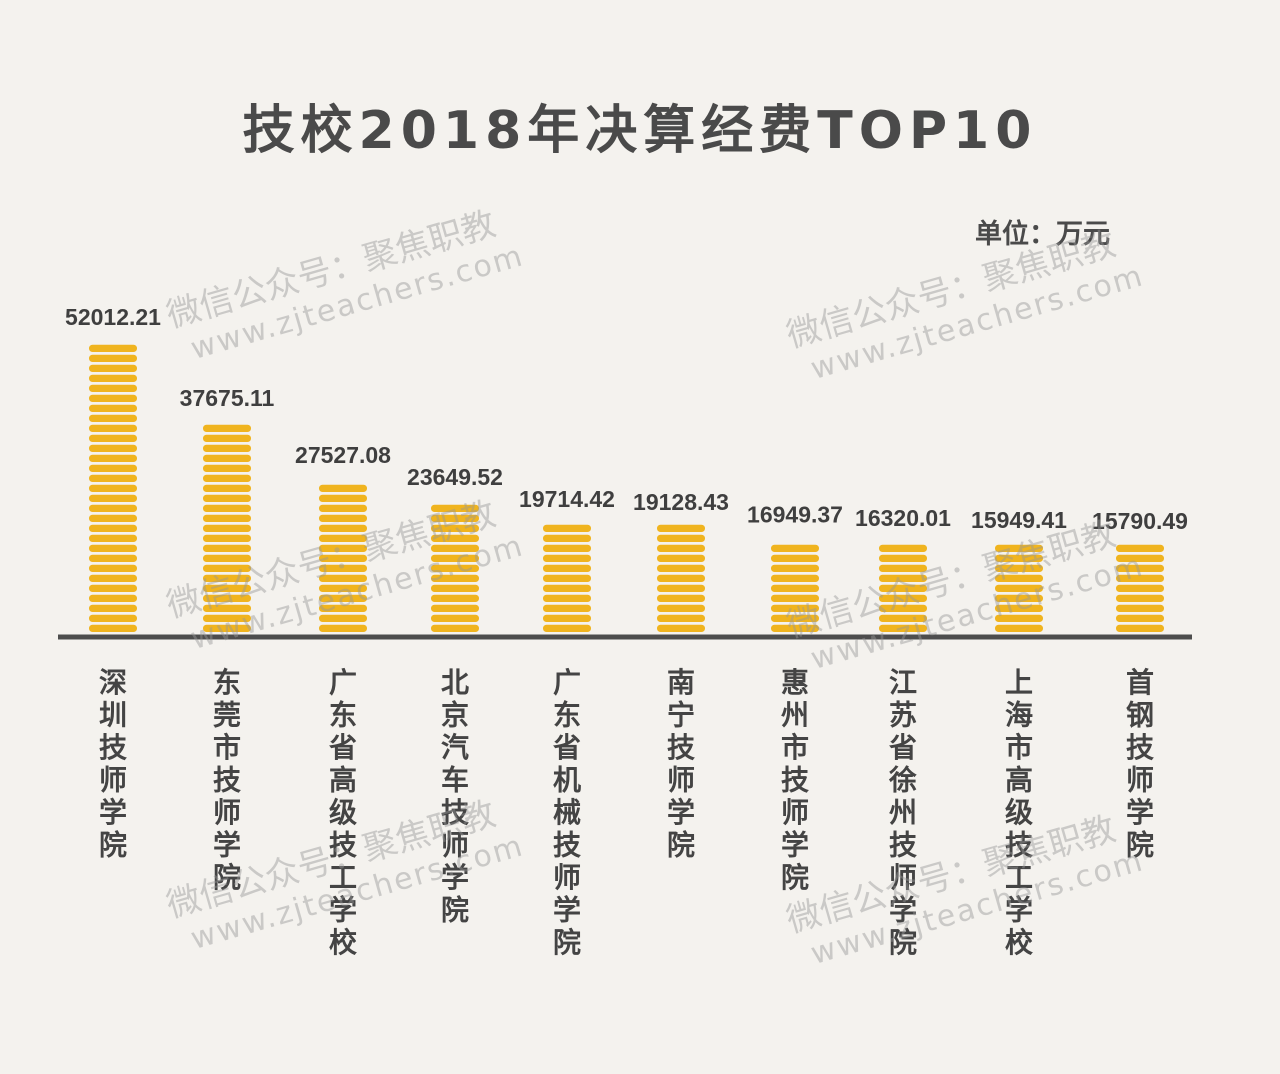  Describe the element at coordinates (1140, 715) in the screenshot. I see `category-label-char: 钢` at that location.